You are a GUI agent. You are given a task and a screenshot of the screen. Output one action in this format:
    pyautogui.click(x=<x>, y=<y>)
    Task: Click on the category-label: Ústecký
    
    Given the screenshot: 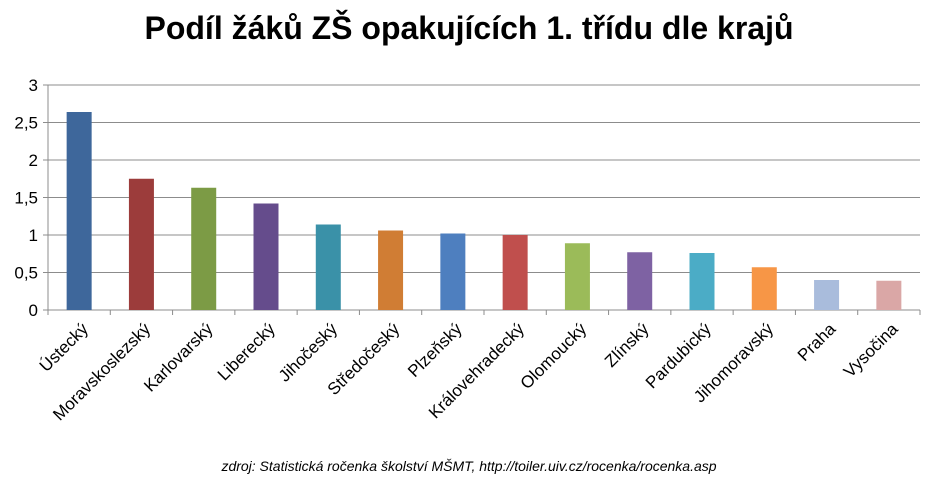 What is the action you would take?
    pyautogui.click(x=64, y=347)
    